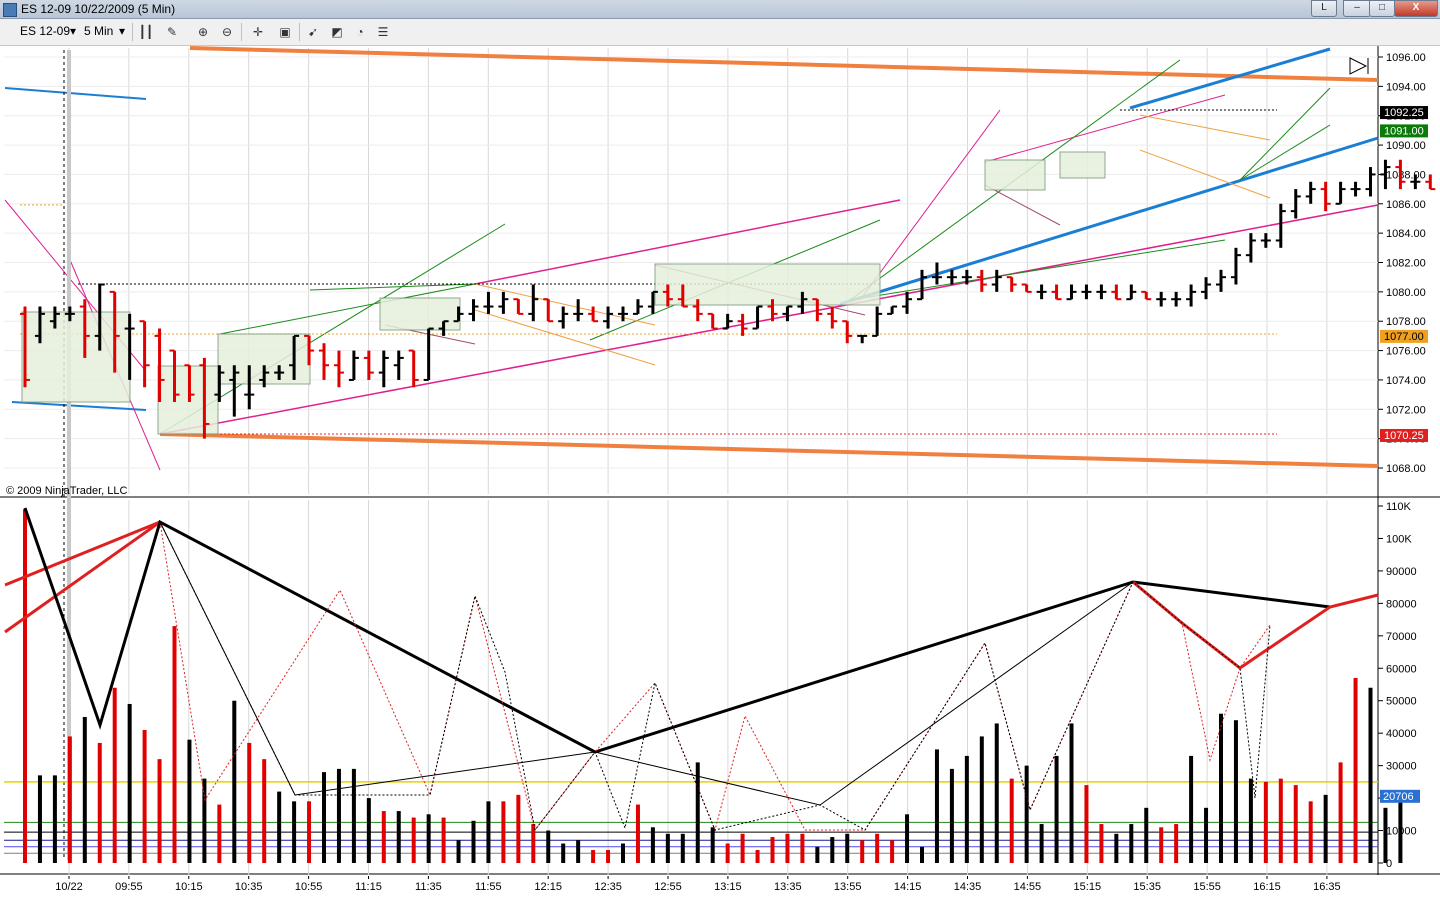  I want to click on volume-tick-label: 90000, so click(1401, 572).